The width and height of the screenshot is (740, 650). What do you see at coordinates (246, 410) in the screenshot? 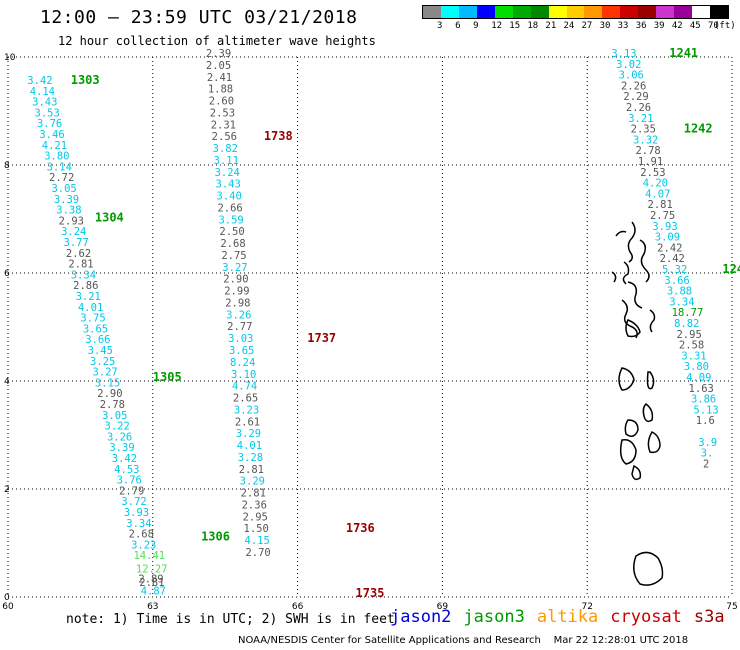
I see `wave-height-value: 3.23` at bounding box center [246, 410].